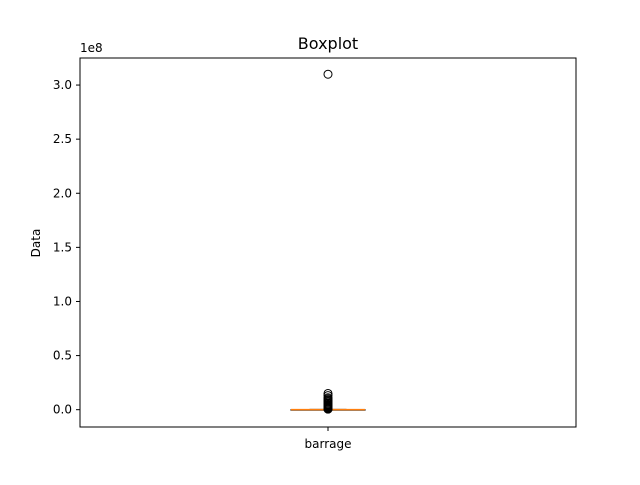  Describe the element at coordinates (62, 85) in the screenshot. I see `y-tick-label: 3.0` at that location.